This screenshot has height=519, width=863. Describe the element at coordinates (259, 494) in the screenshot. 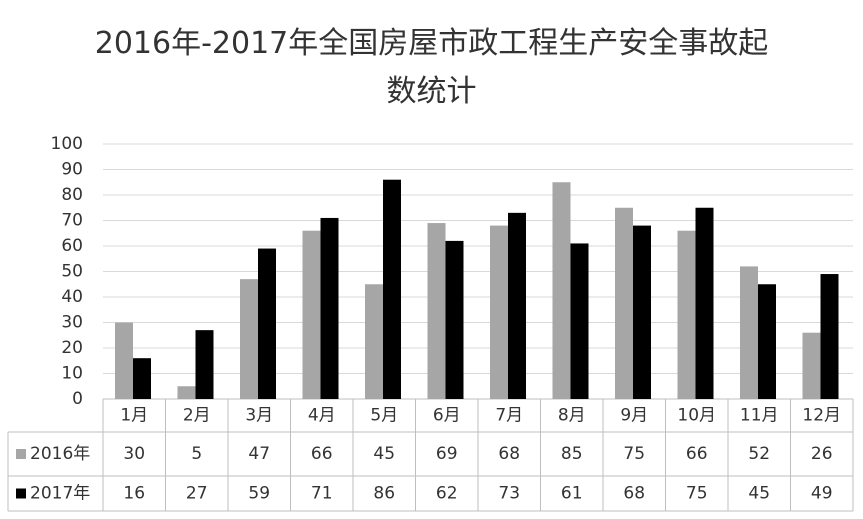

I see `table-value: 59` at that location.